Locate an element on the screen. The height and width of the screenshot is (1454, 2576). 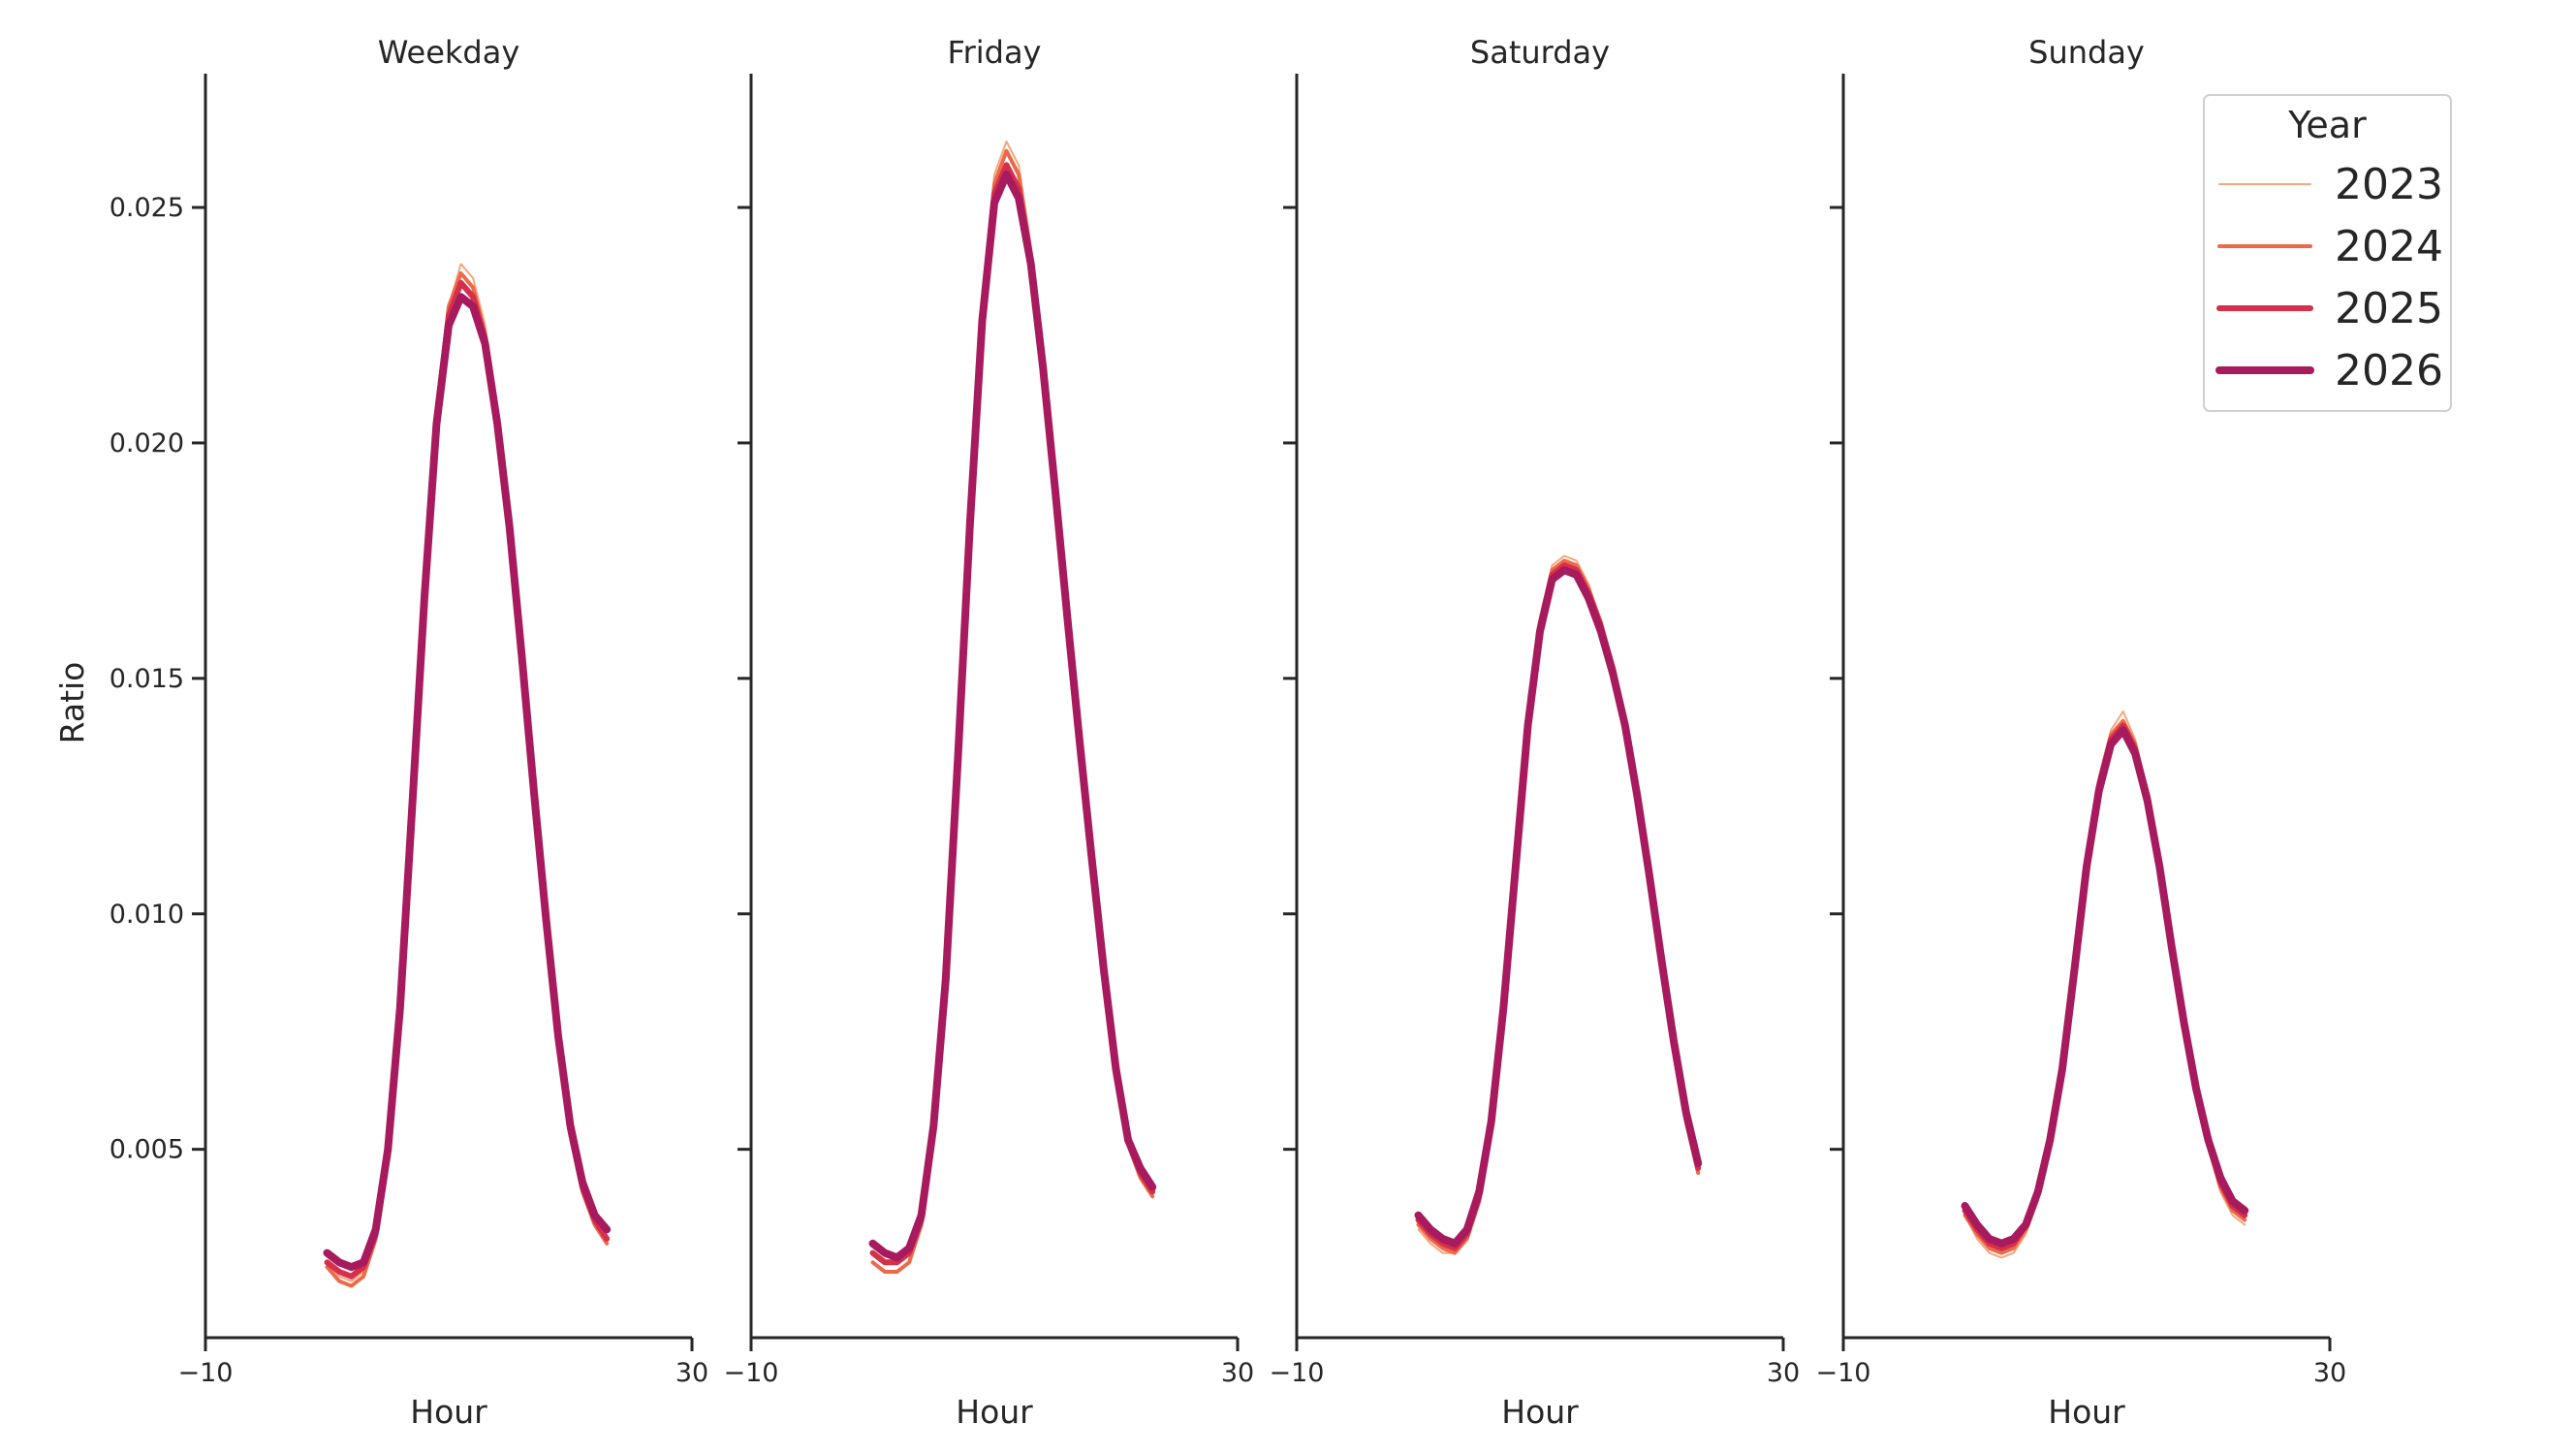
legend-label: 2024 is located at coordinates (2389, 246).